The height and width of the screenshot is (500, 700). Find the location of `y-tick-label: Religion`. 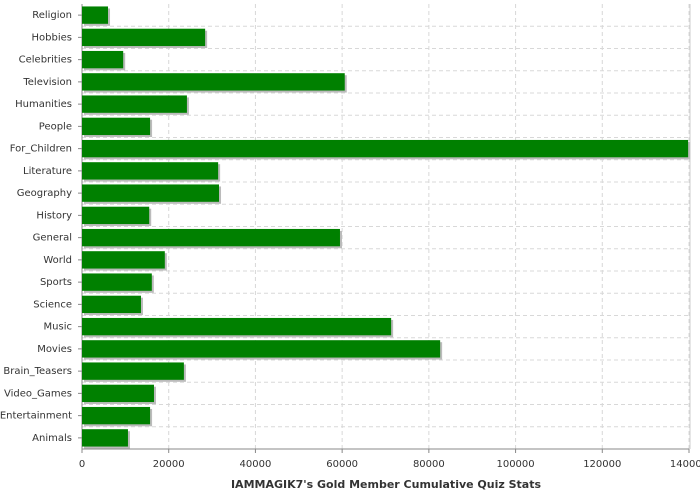

y-tick-label: Religion is located at coordinates (52, 15).